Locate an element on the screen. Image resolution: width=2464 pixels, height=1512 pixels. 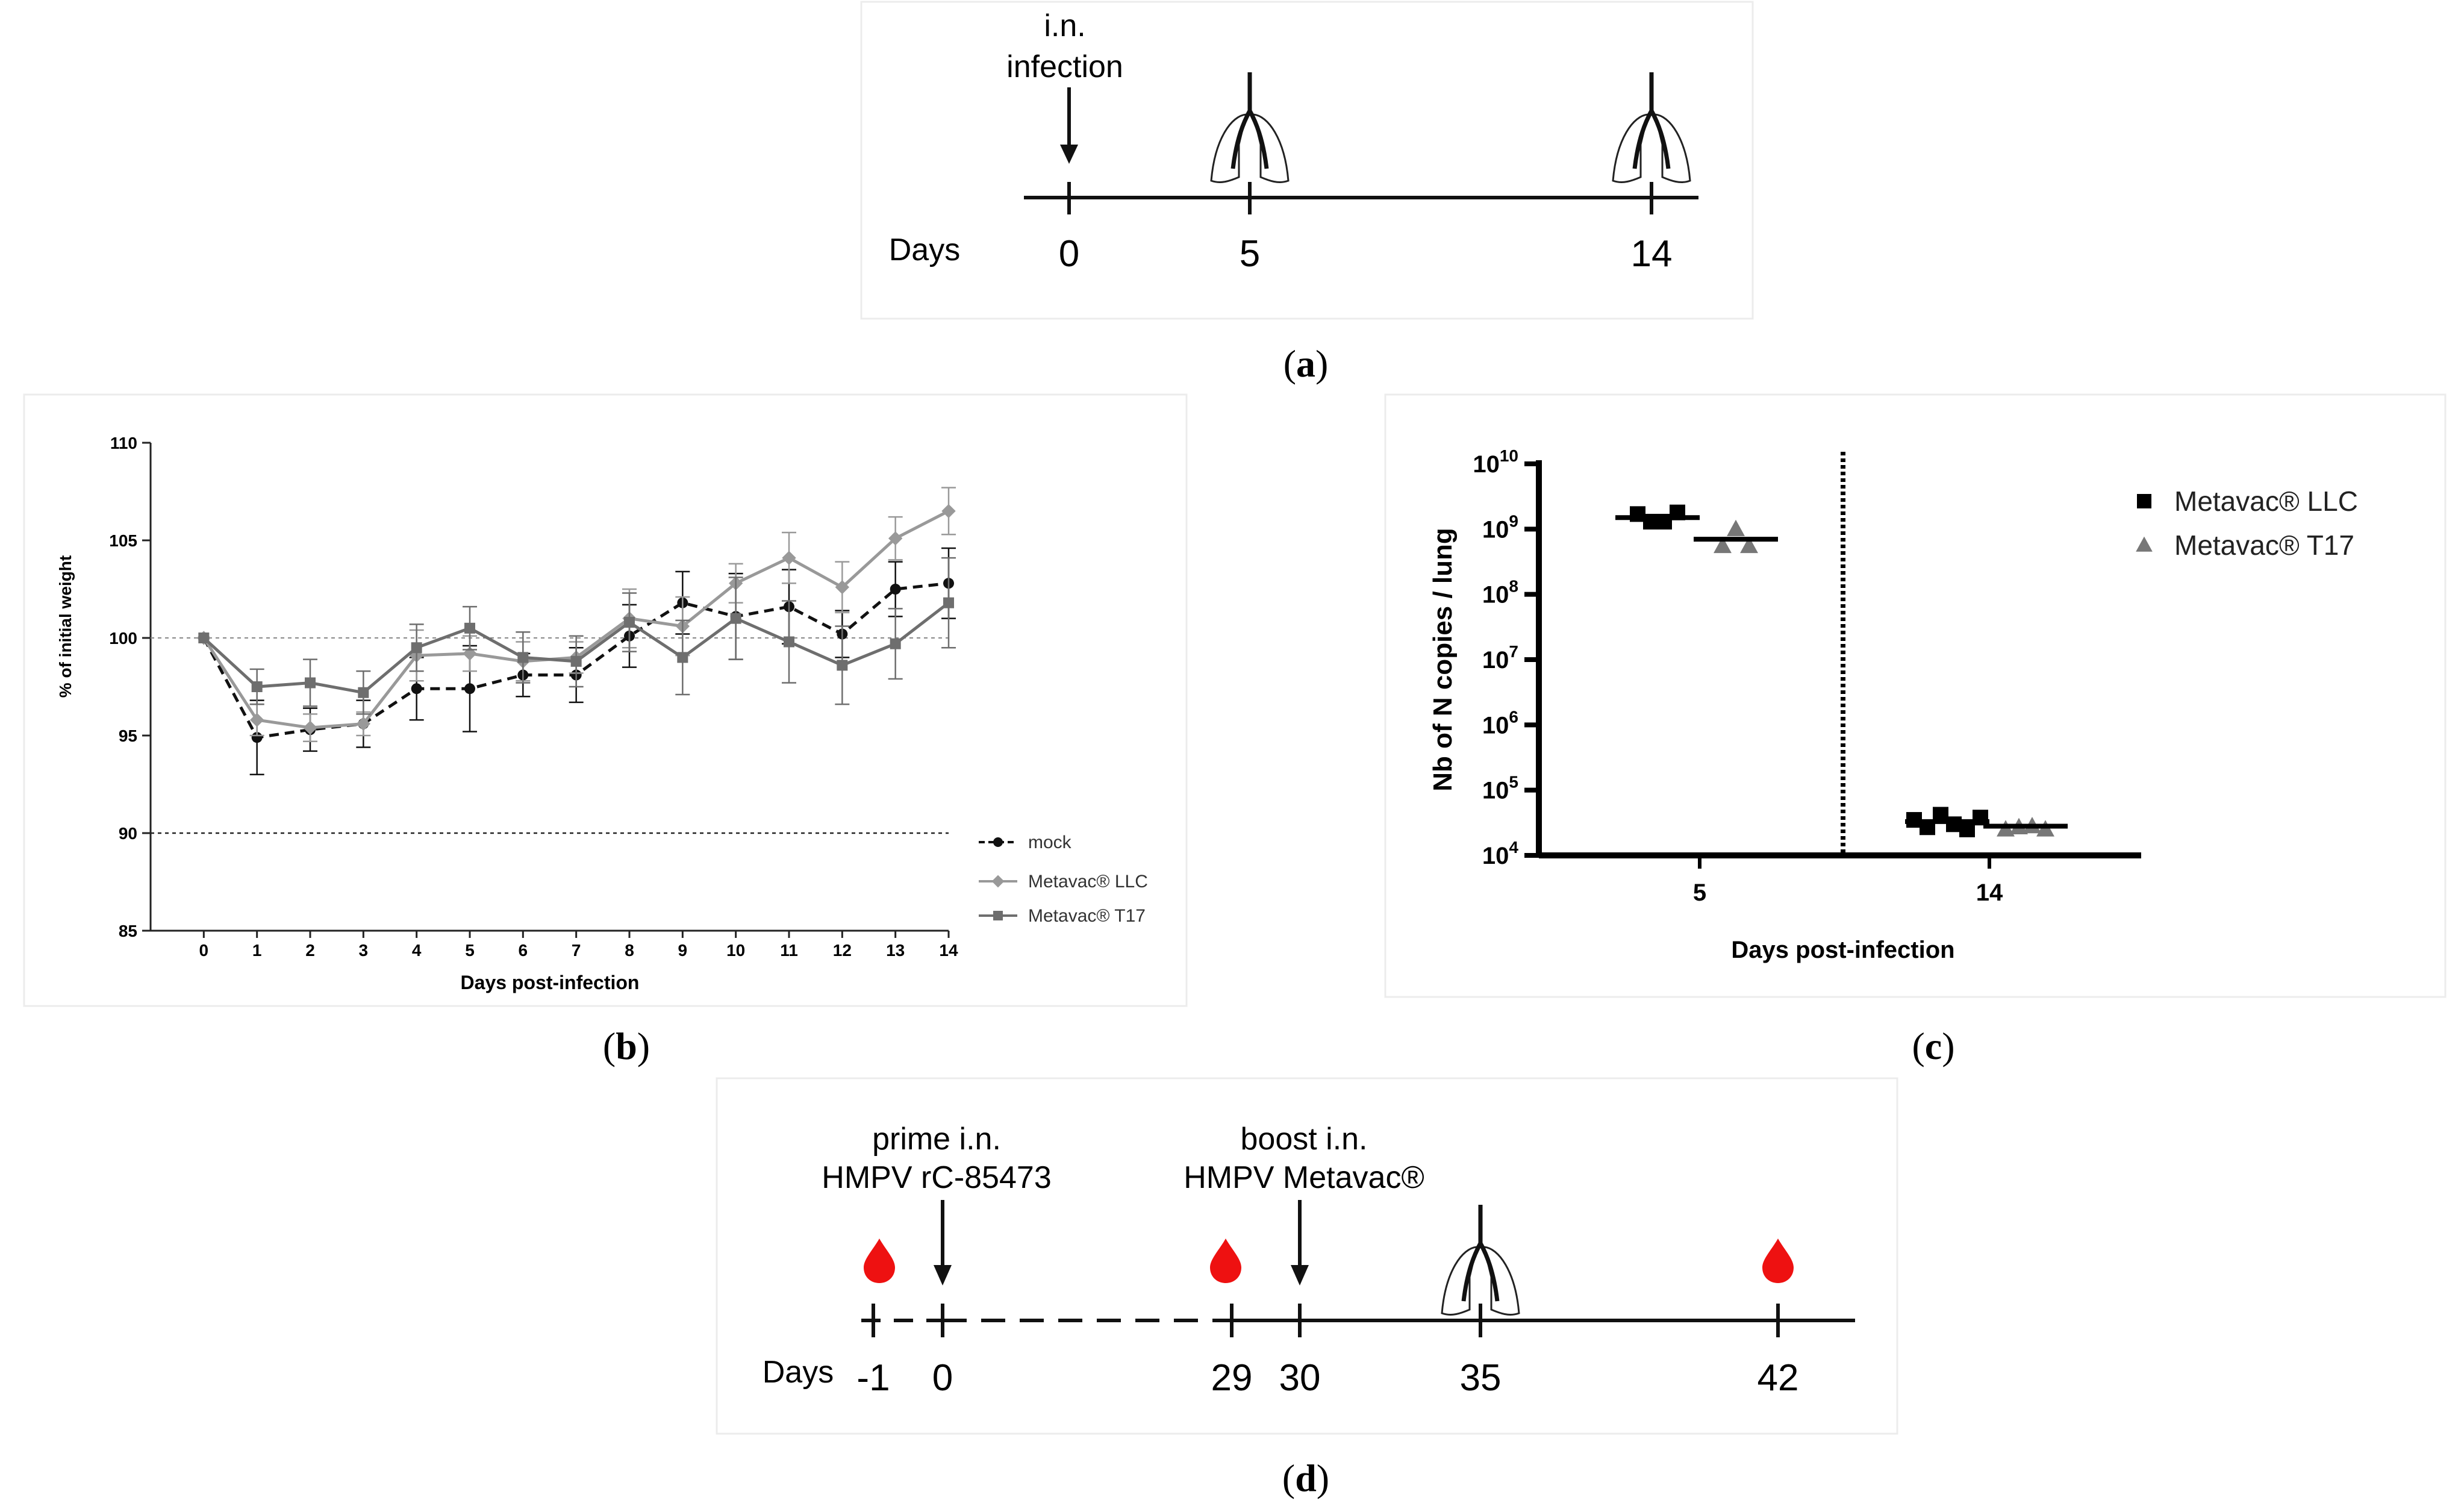
c-legend-label: Metavac® LLC is located at coordinates (2266, 501).